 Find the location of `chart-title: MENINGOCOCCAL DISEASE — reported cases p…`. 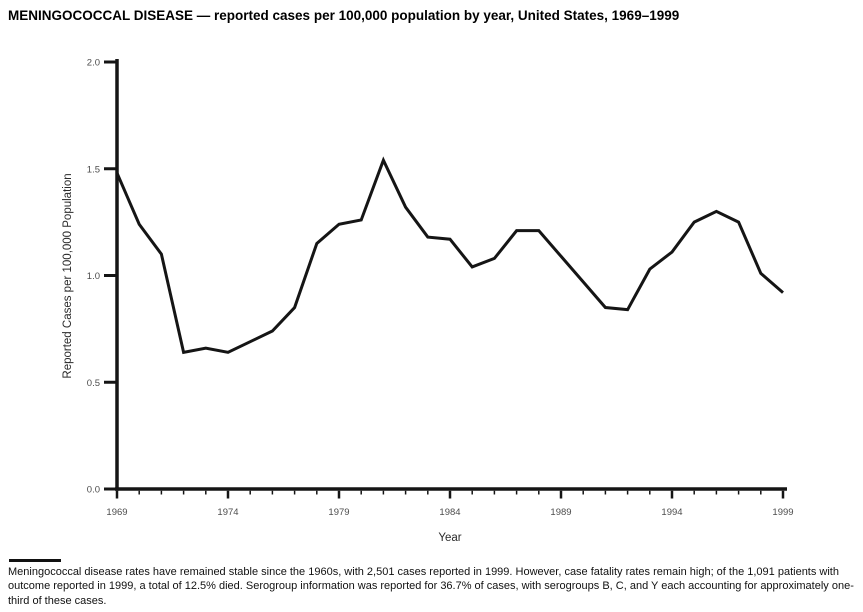

chart-title: MENINGOCOCCAL DISEASE — reported cases p… is located at coordinates (344, 15).